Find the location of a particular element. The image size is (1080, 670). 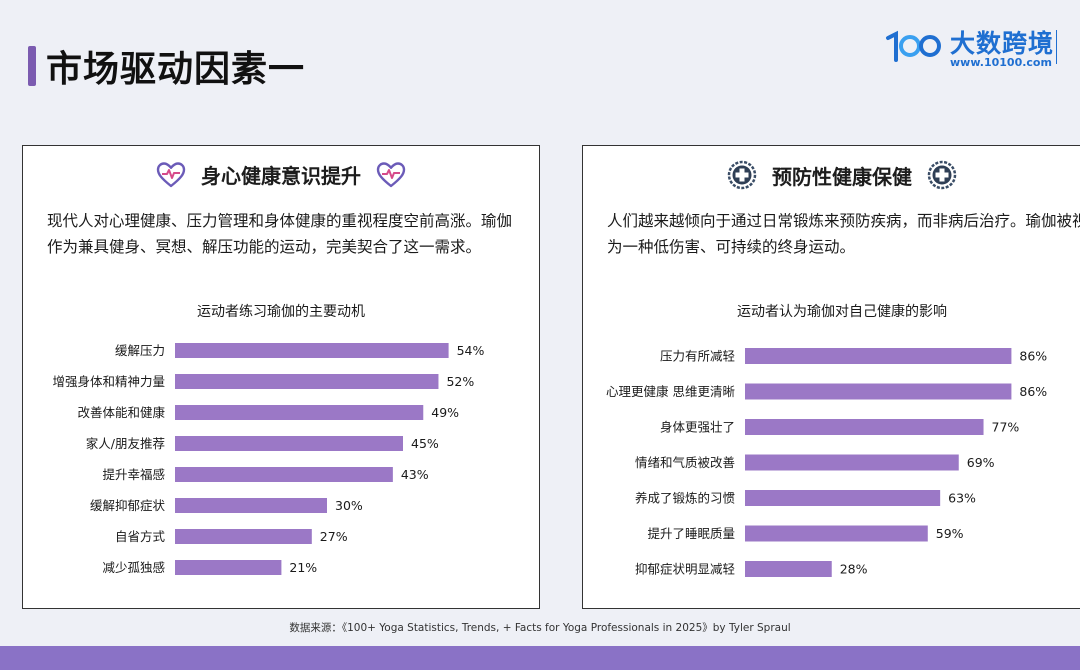

category-label: 家人/朋友推荐 is located at coordinates (125, 443).